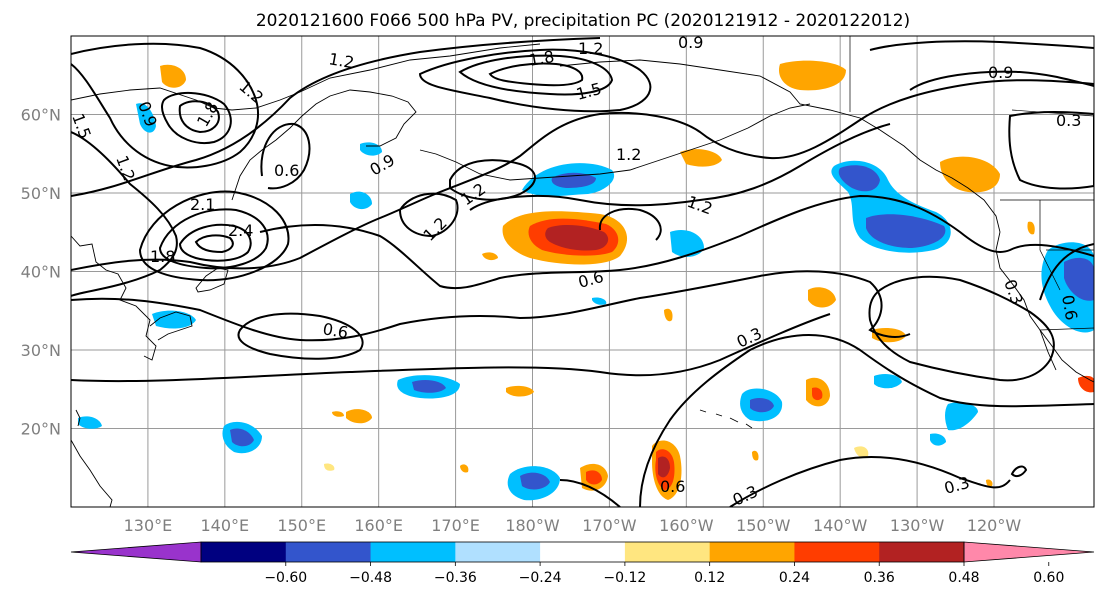 The width and height of the screenshot is (1105, 601). I want to click on longitude-tick-label: 150°W, so click(763, 525).